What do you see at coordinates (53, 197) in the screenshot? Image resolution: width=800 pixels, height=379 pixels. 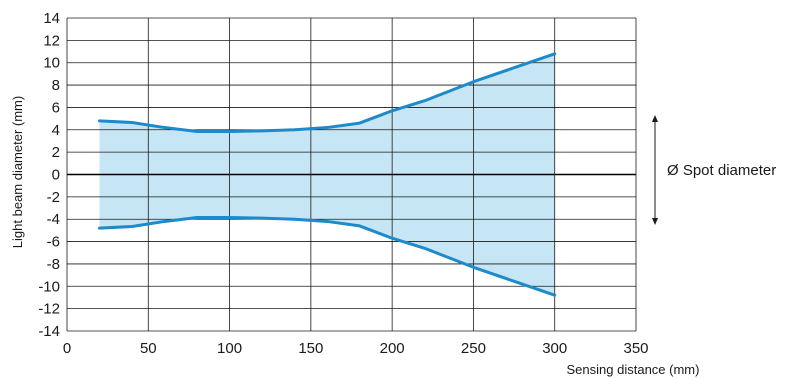 I see `y-tick-label: -2` at bounding box center [53, 197].